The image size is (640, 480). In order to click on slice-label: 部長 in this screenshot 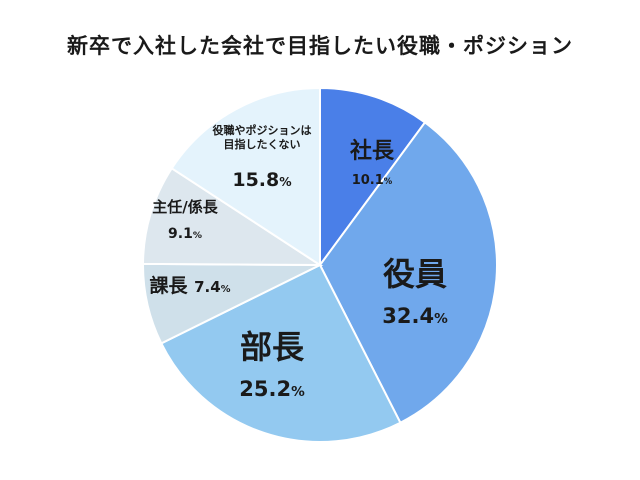, I will do `click(272, 347)`.